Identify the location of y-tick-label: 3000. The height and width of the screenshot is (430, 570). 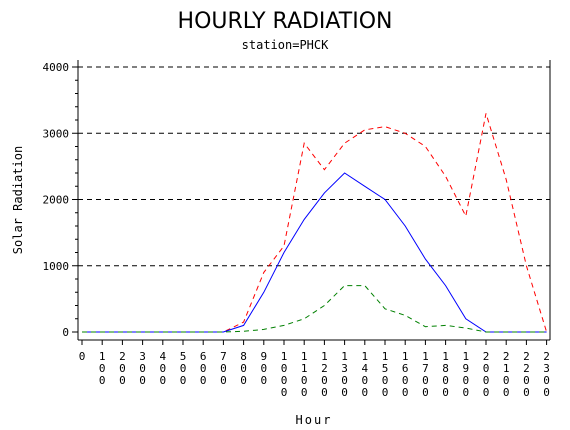
(56, 133).